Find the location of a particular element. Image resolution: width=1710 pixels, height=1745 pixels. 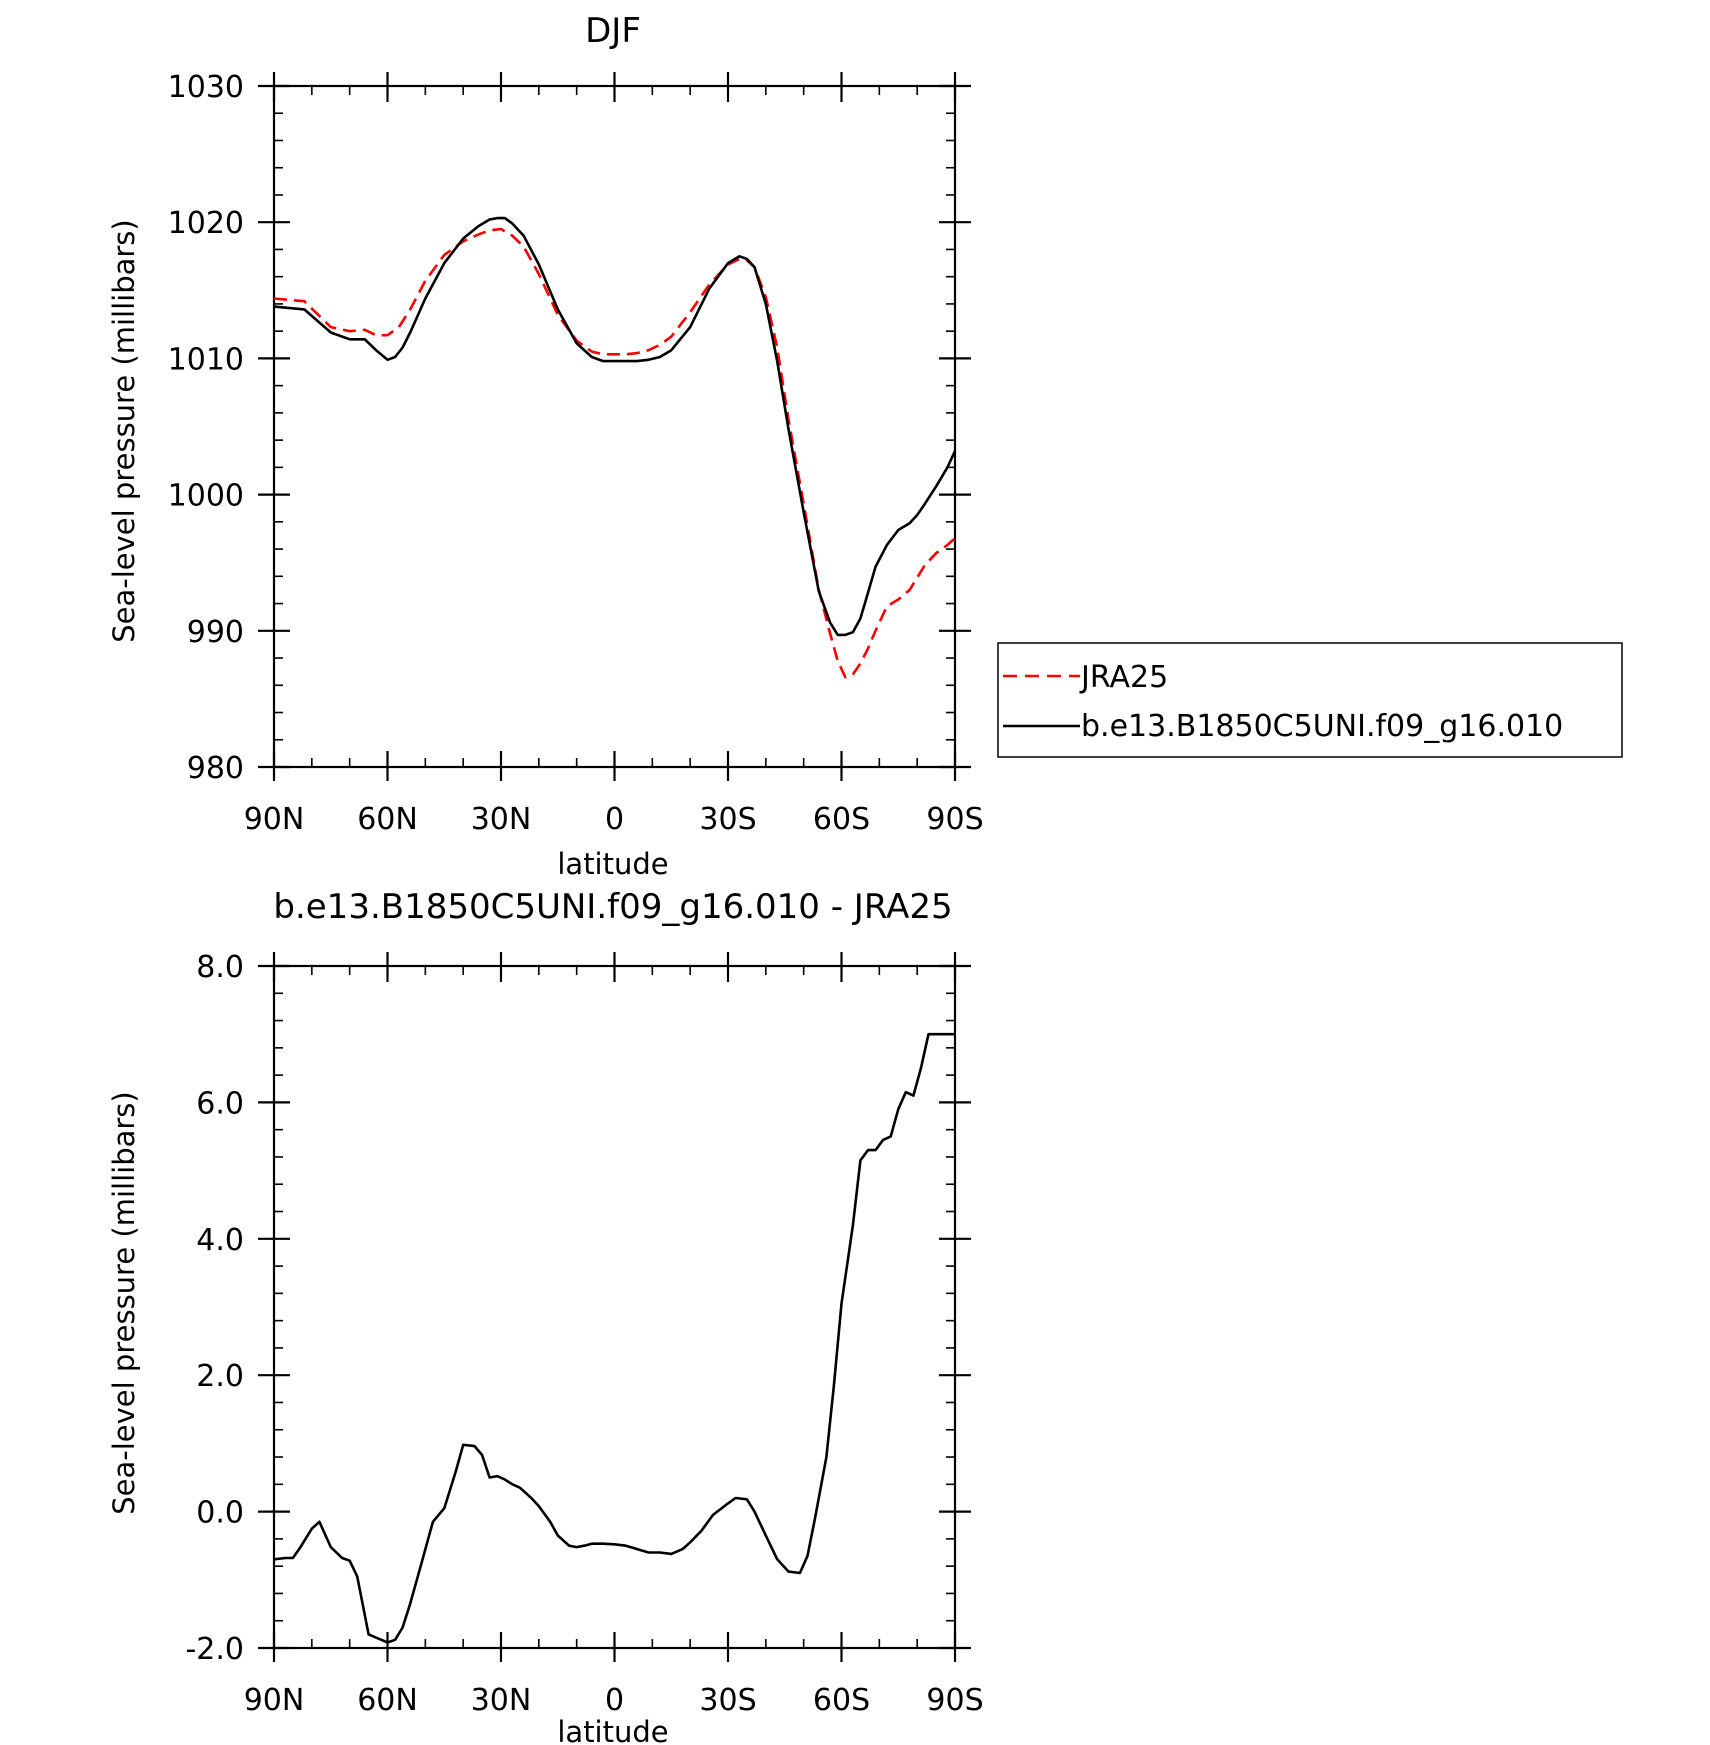

y-tick-label: 1010 is located at coordinates (206, 359).